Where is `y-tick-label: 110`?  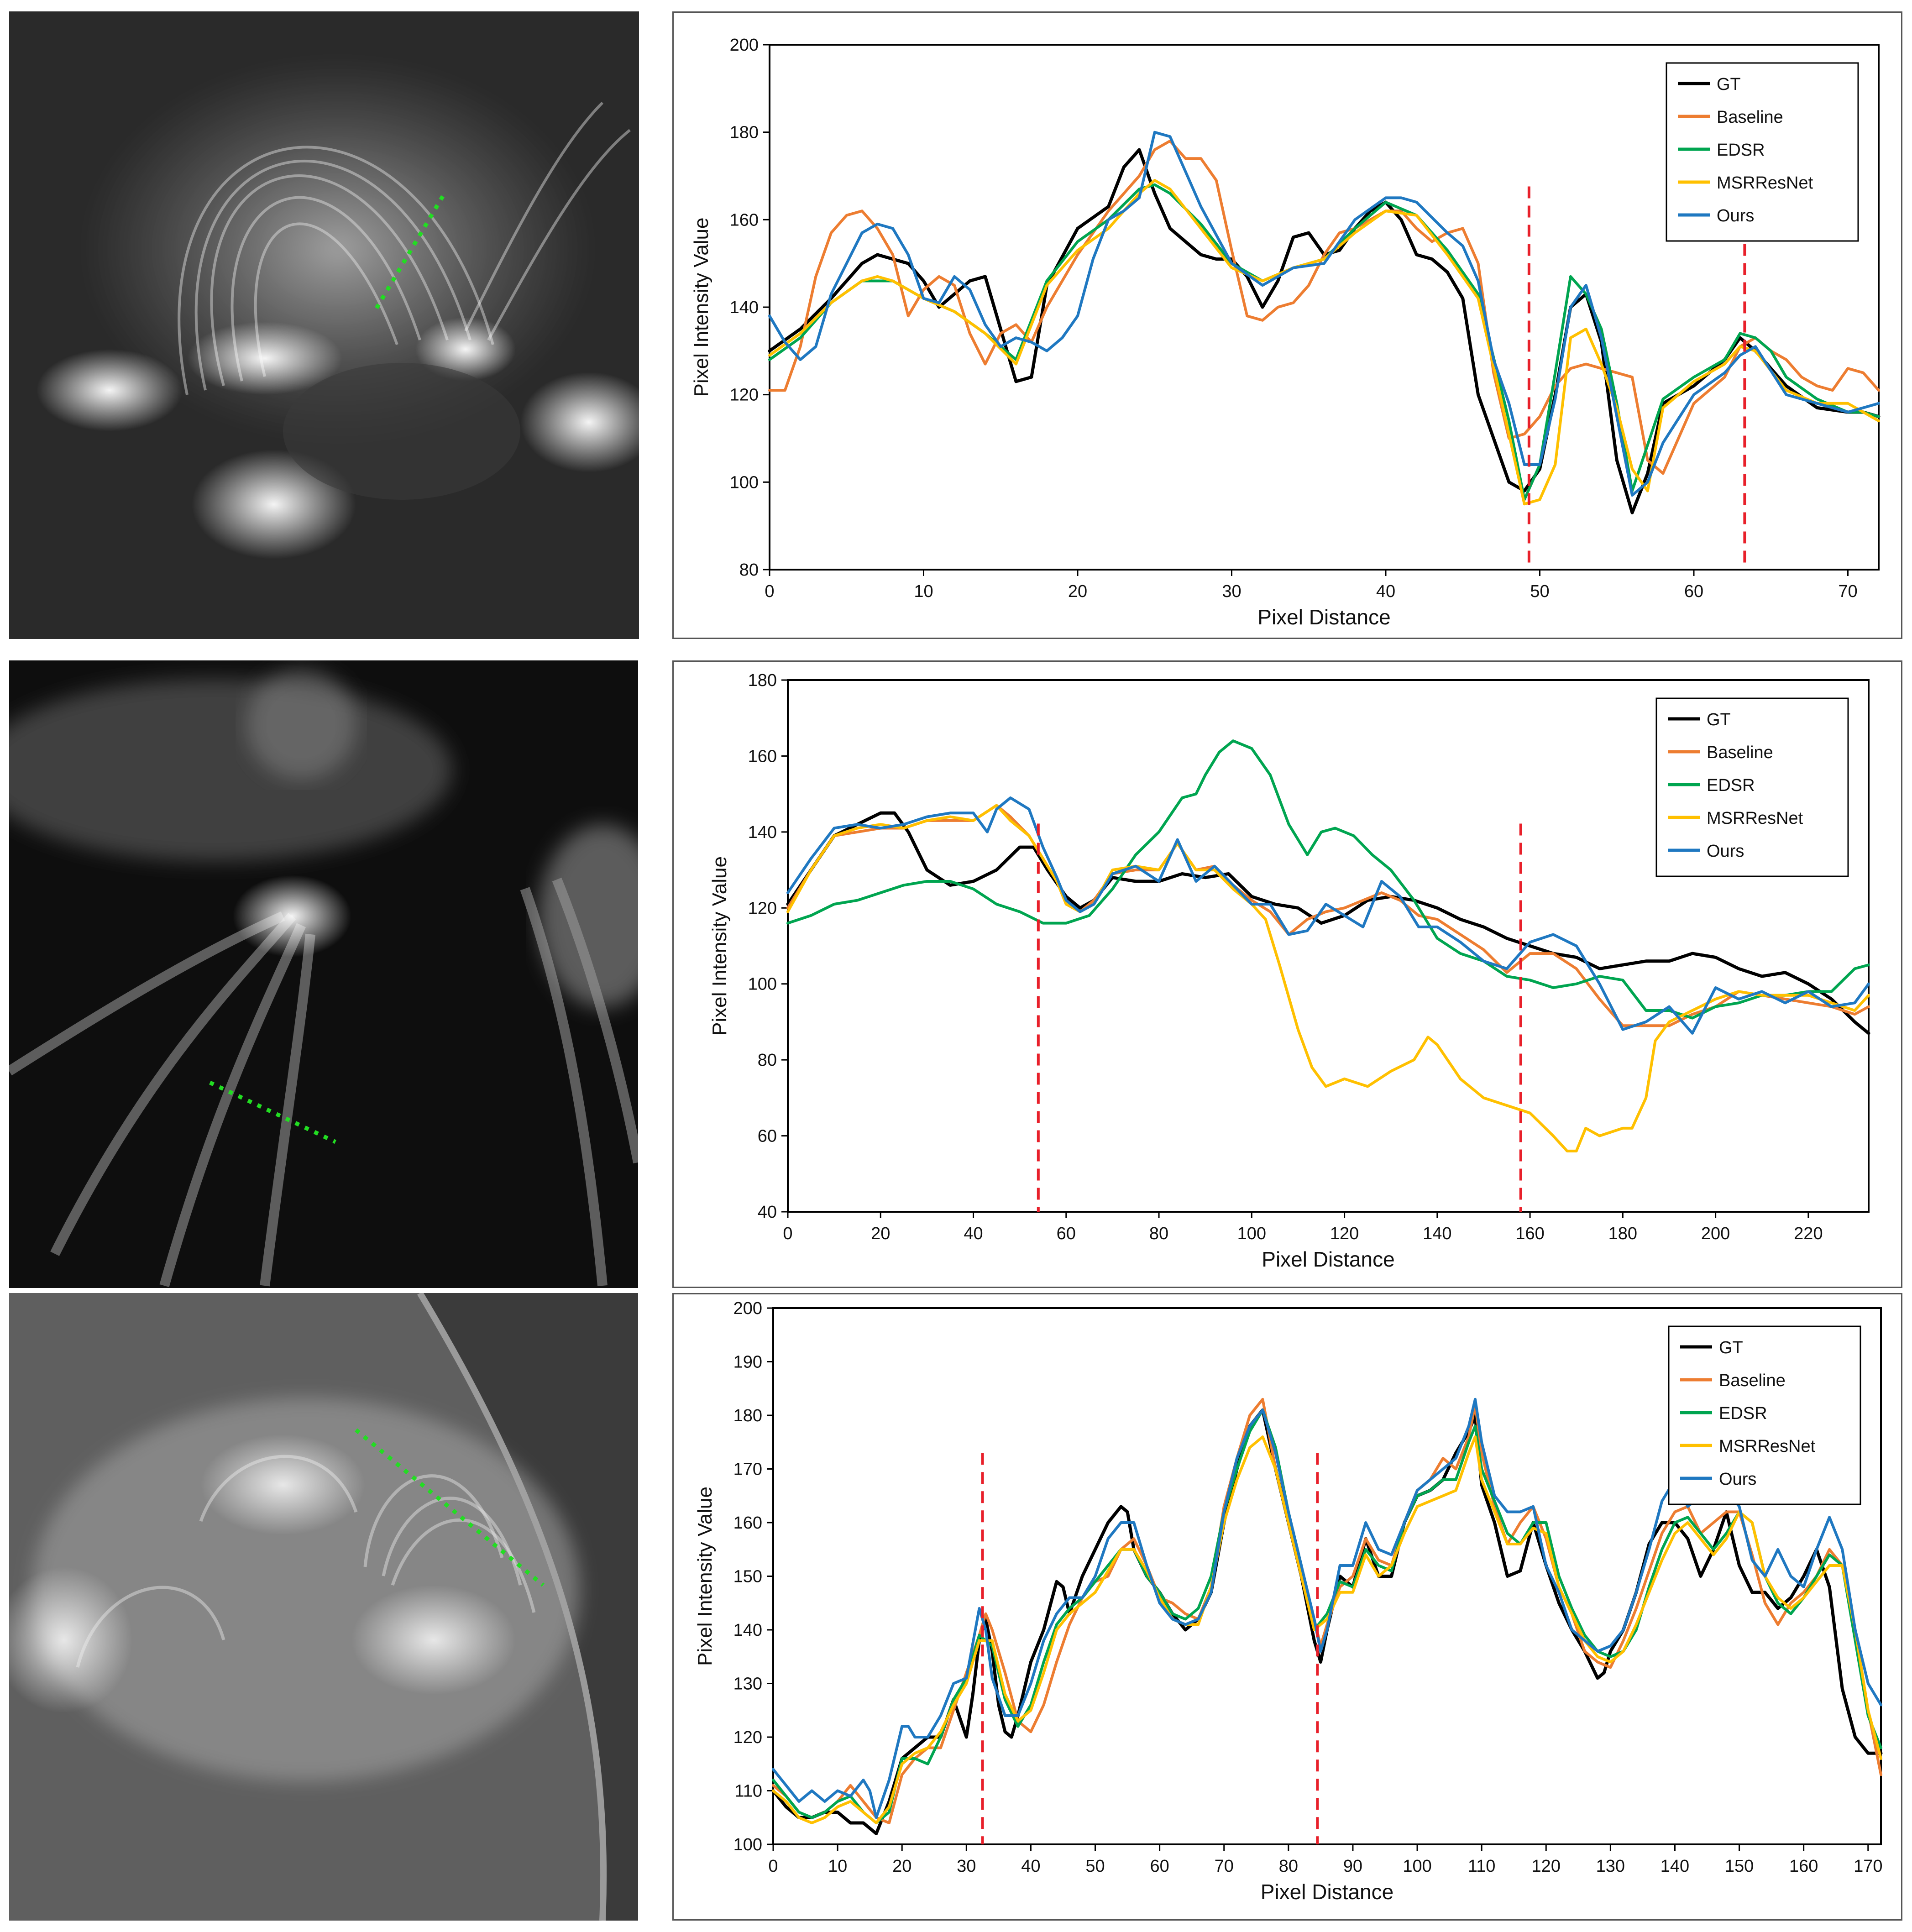 y-tick-label: 110 is located at coordinates (748, 1792).